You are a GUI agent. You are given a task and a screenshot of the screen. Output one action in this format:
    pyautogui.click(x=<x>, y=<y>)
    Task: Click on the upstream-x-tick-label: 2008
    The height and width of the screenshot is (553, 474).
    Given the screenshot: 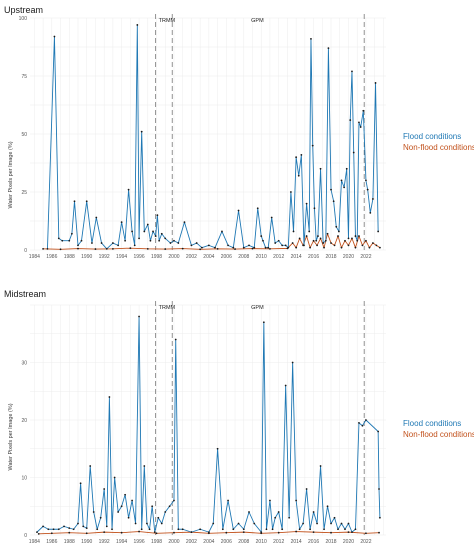 What is the action you would take?
    pyautogui.click(x=243, y=257)
    